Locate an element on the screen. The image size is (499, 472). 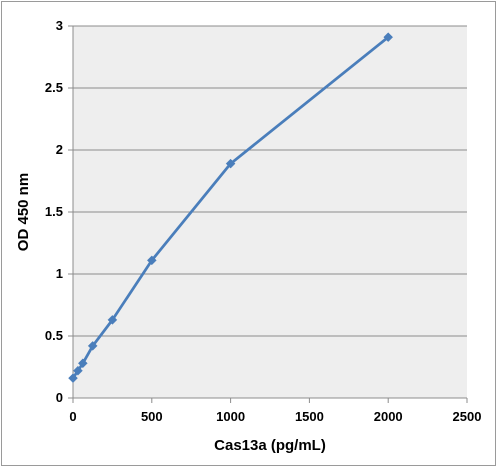
y-tick-label-1: 1 is located at coordinates (59, 273).